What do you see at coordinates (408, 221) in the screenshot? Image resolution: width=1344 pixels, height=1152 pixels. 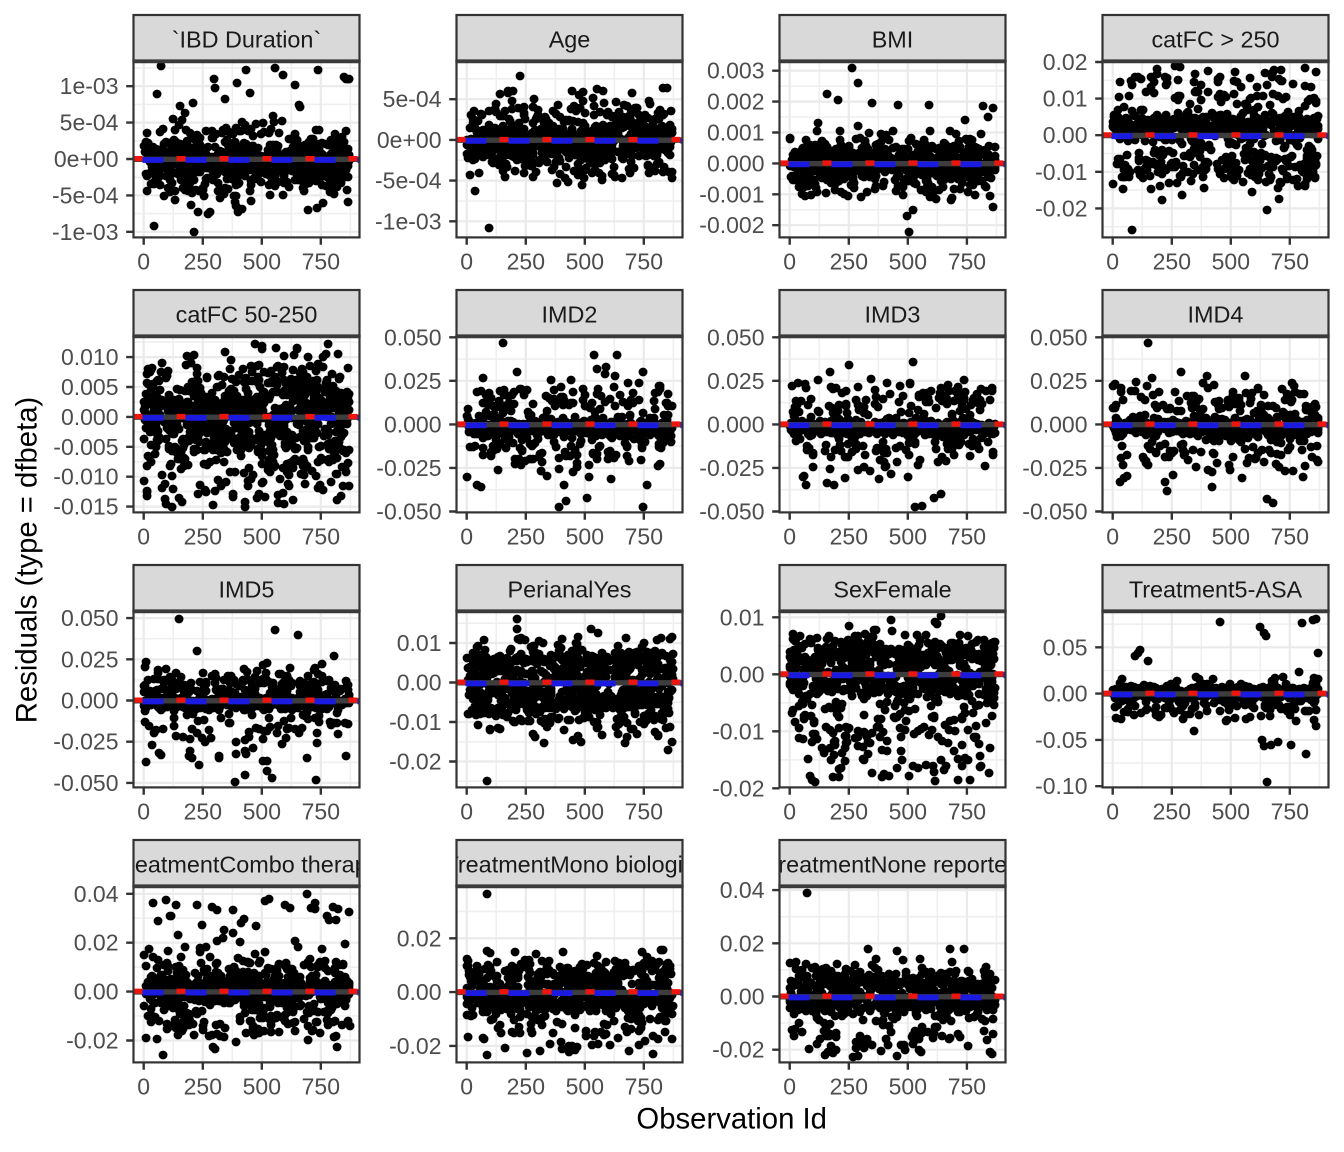 I see `svg-text: -1e-03` at bounding box center [408, 221].